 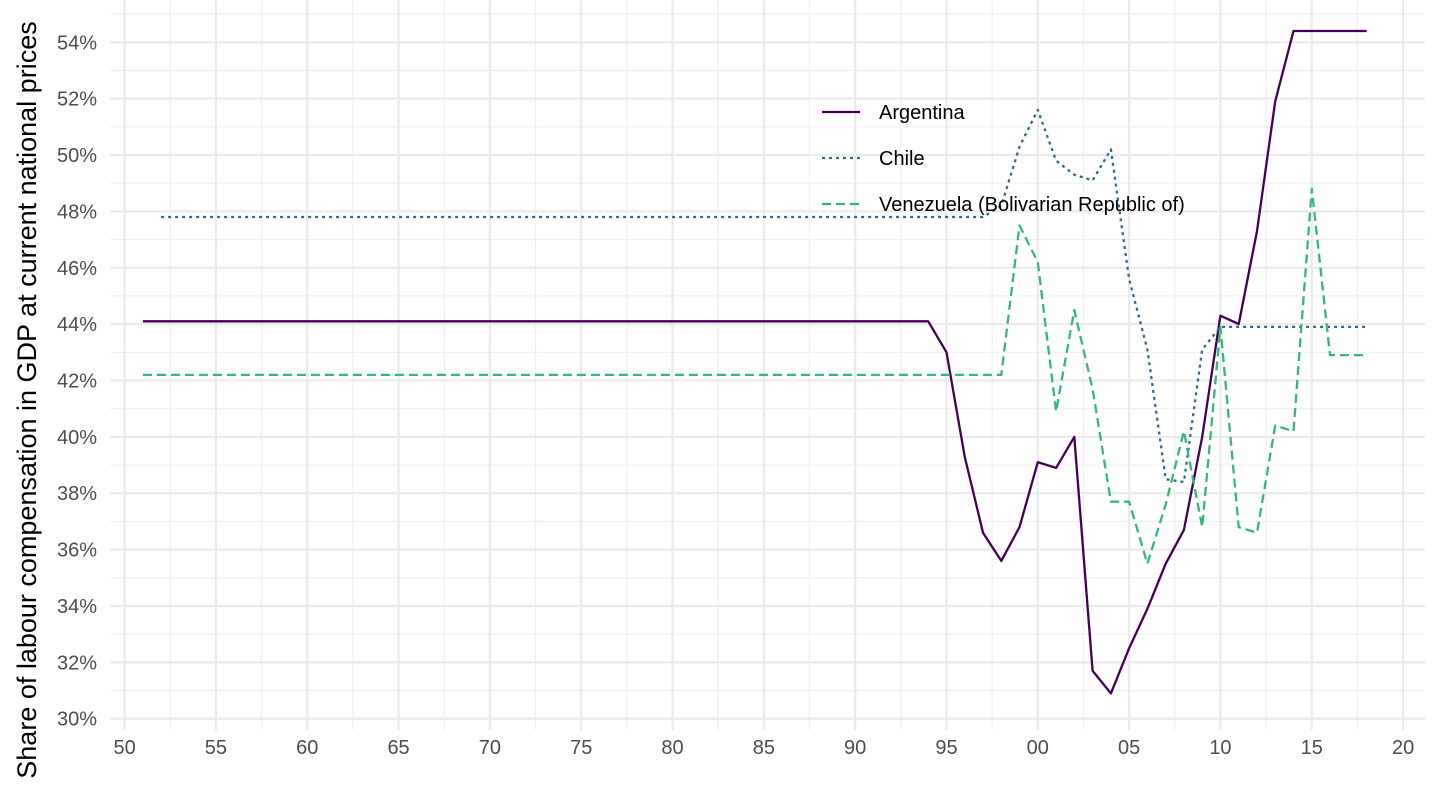 I want to click on x-tick-label: 65, so click(x=398, y=748).